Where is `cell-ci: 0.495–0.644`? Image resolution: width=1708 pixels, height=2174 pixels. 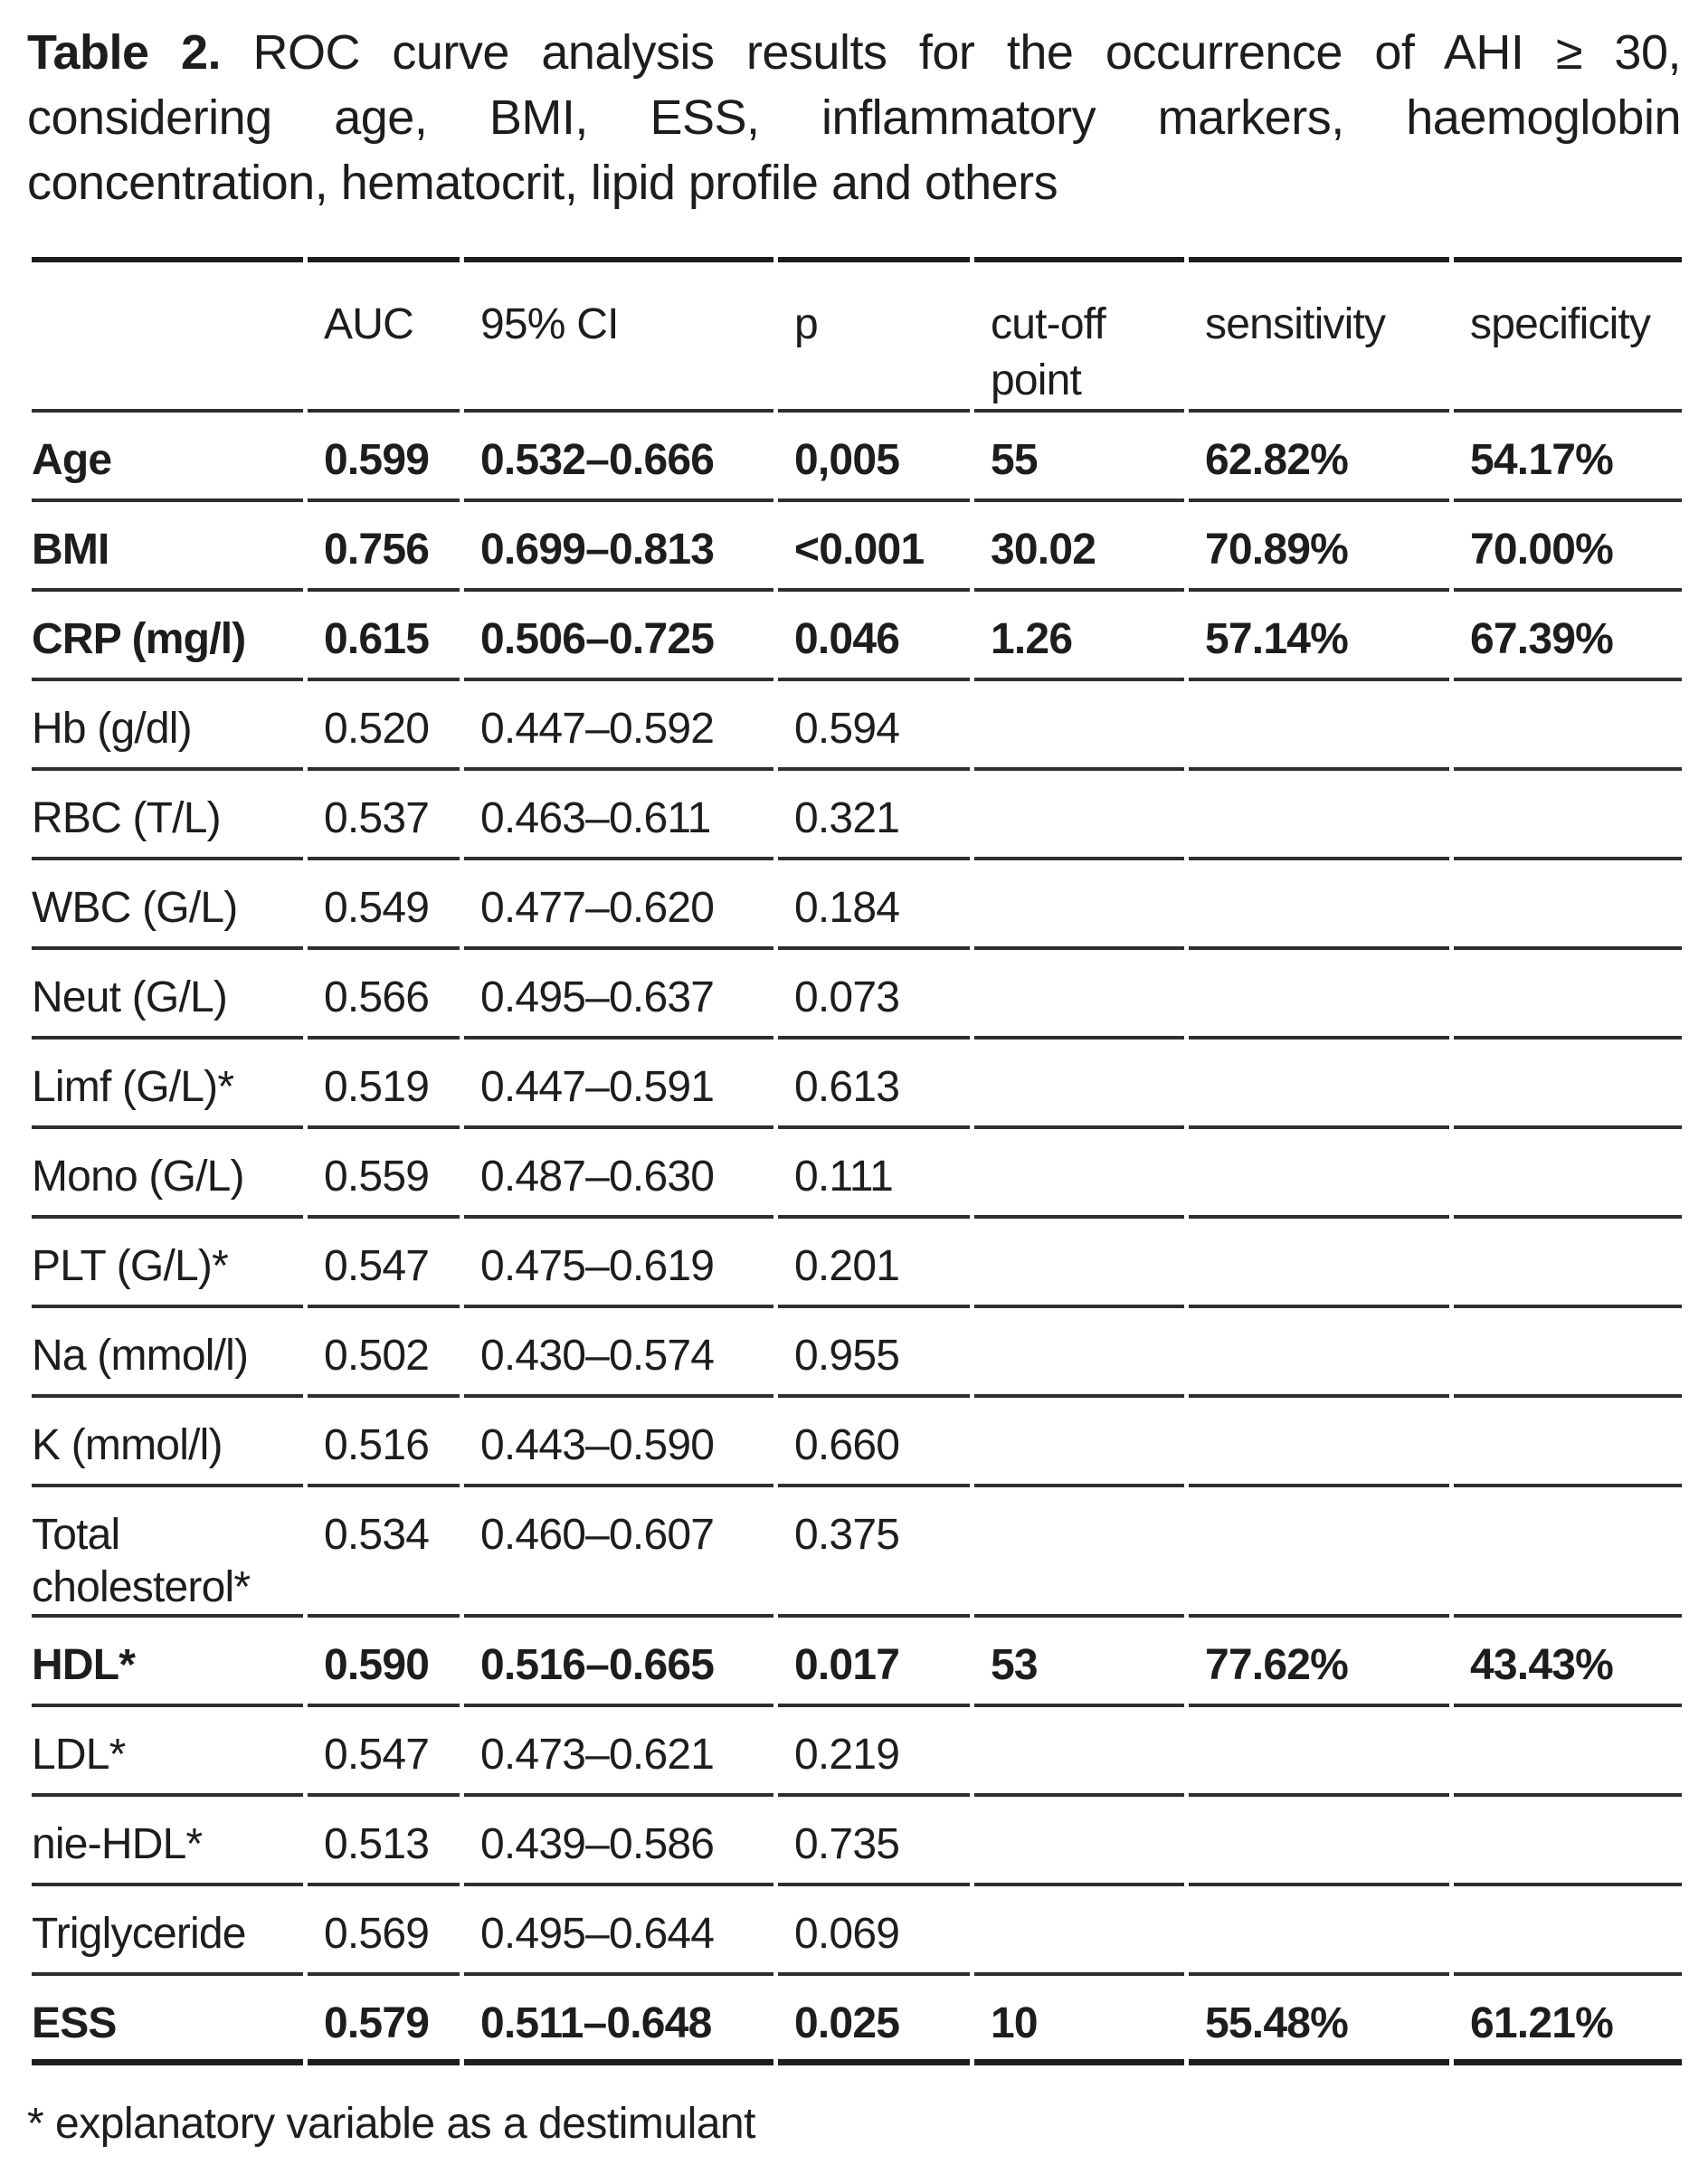 cell-ci: 0.495–0.644 is located at coordinates (618, 1931).